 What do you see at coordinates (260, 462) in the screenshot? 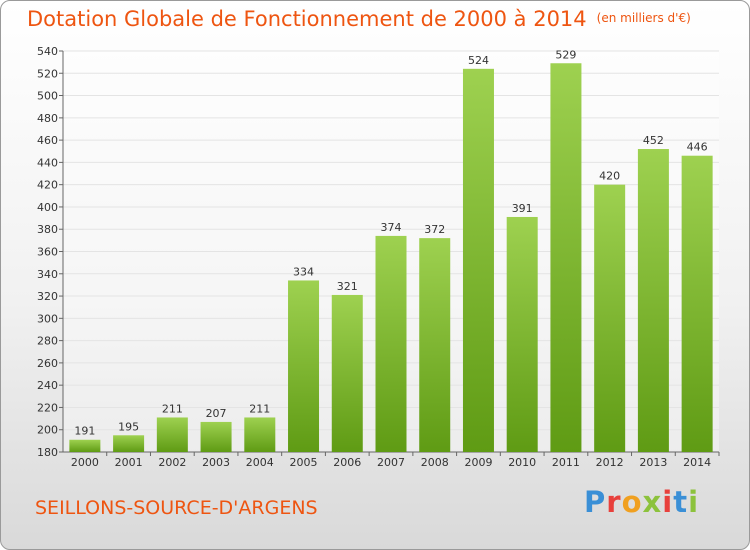
I see `x-tick-label: 2004` at bounding box center [260, 462].